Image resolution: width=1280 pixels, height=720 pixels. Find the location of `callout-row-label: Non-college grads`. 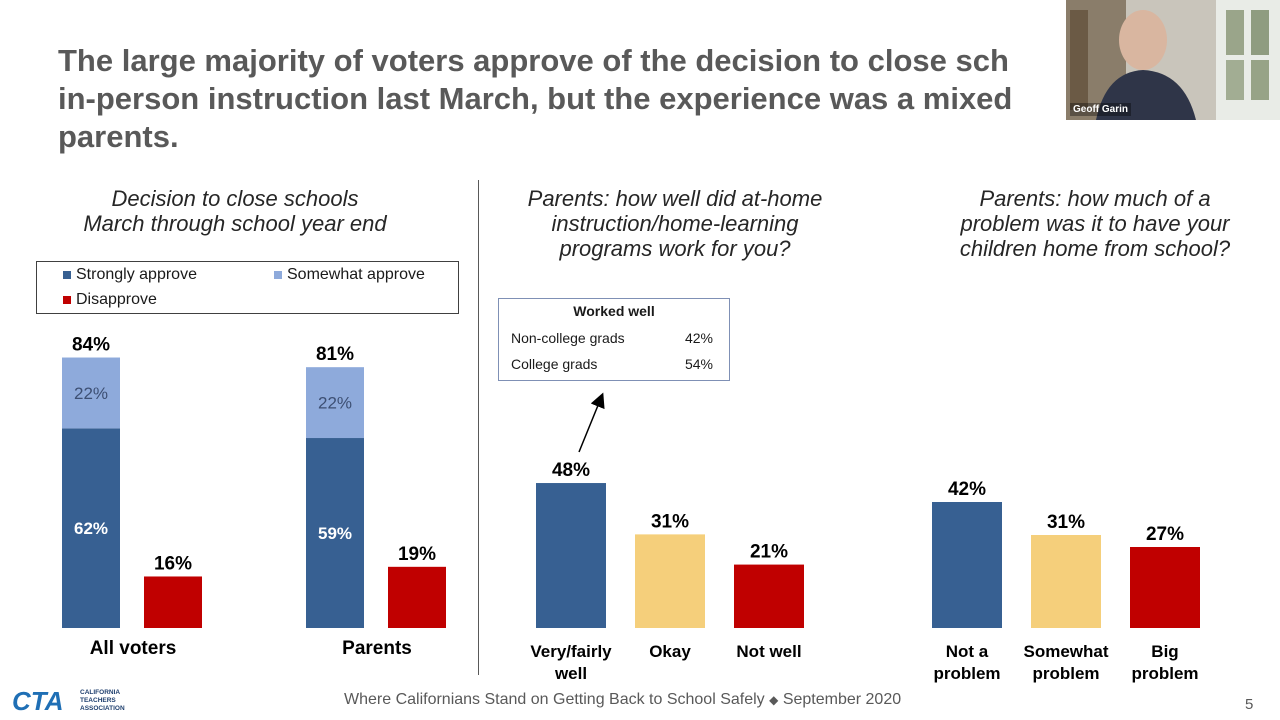

callout-row-label: Non-college grads is located at coordinates (568, 338).